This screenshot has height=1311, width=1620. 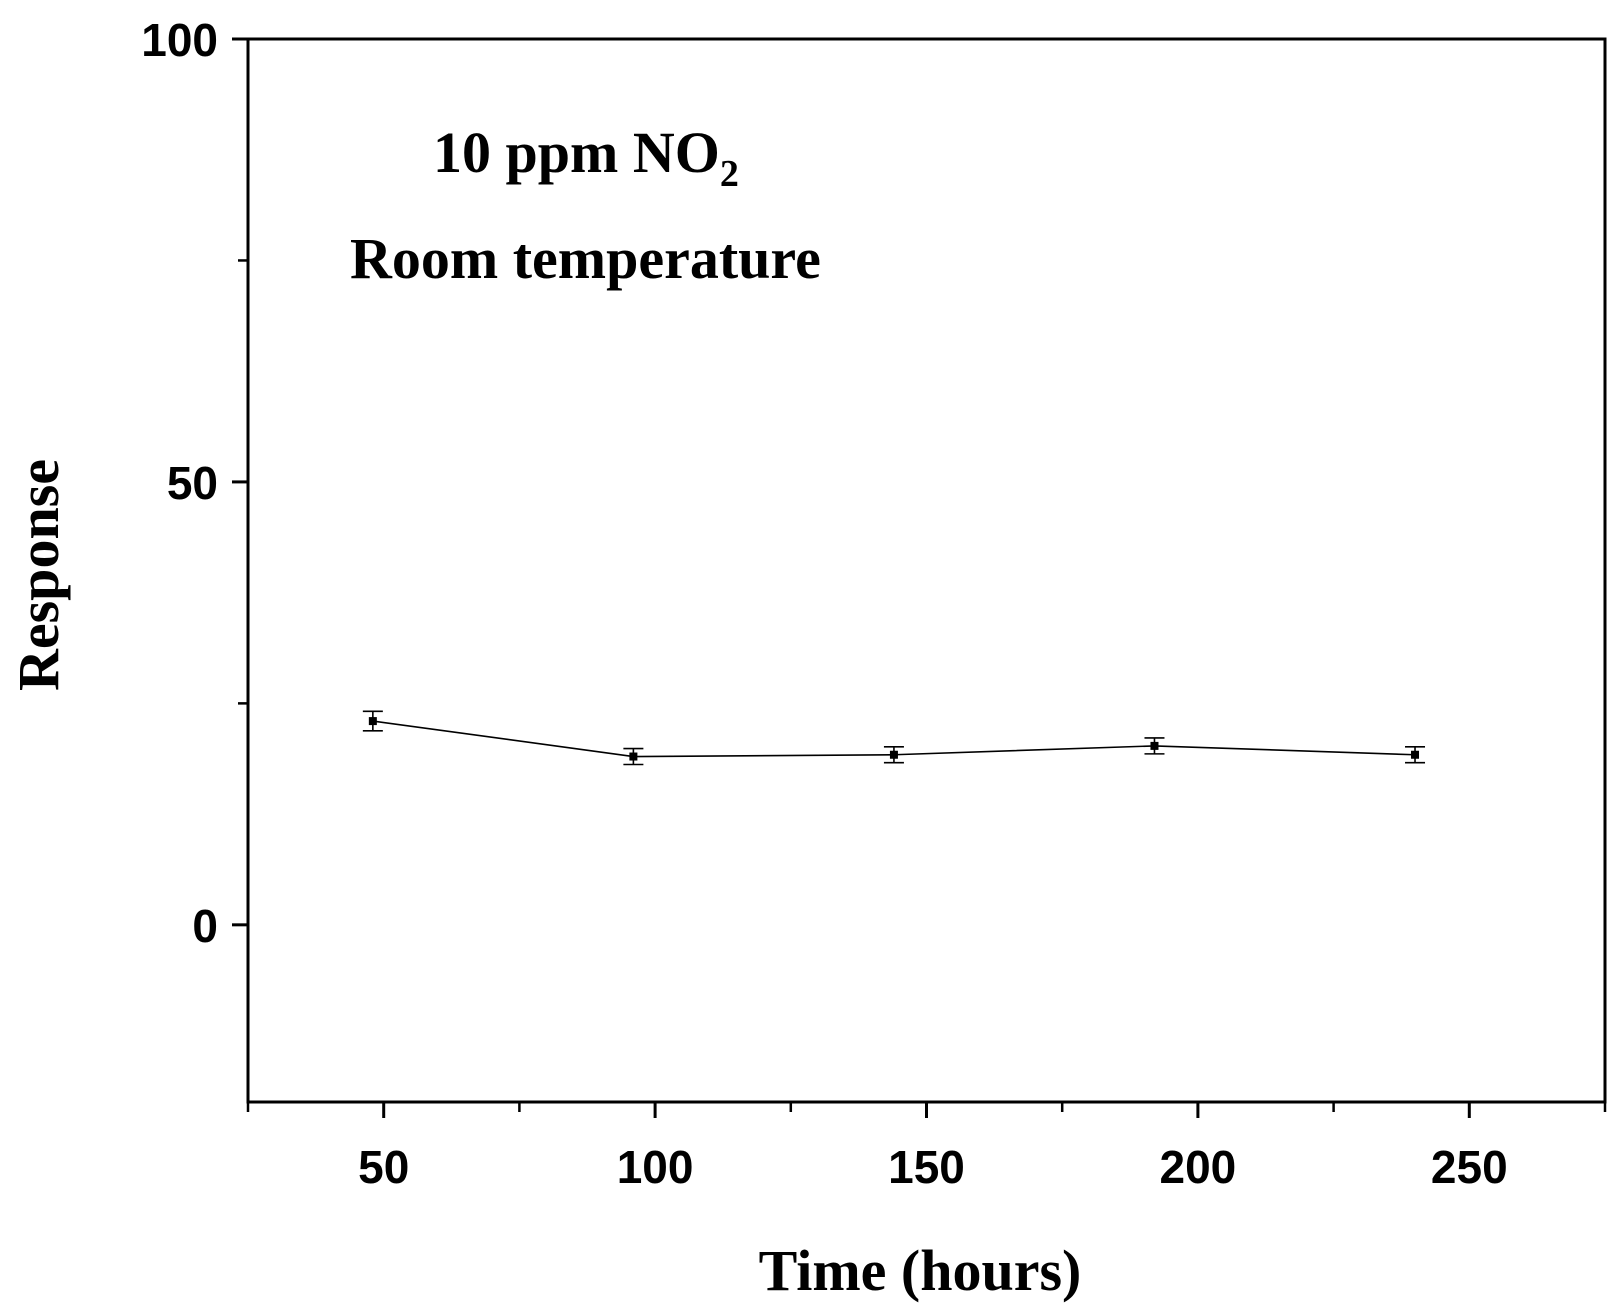 I want to click on x-tick-label: 250, so click(x=1469, y=1167).